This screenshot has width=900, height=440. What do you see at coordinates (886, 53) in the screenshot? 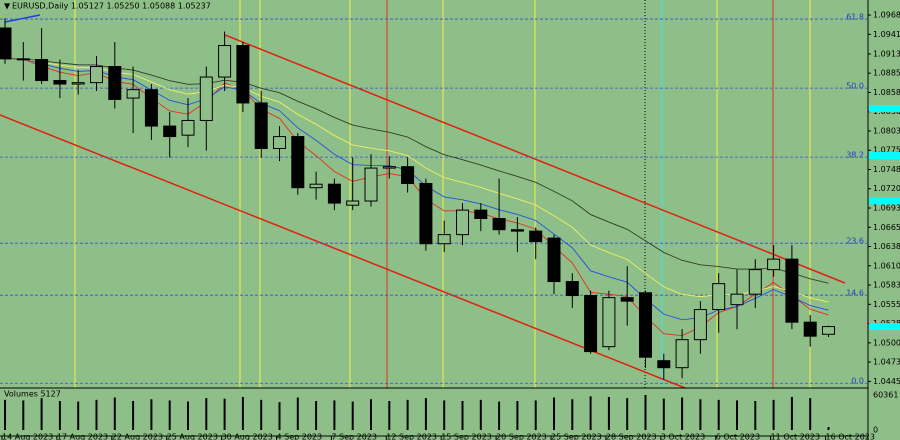
I see `y-tick-label: 1.09130` at bounding box center [886, 53].